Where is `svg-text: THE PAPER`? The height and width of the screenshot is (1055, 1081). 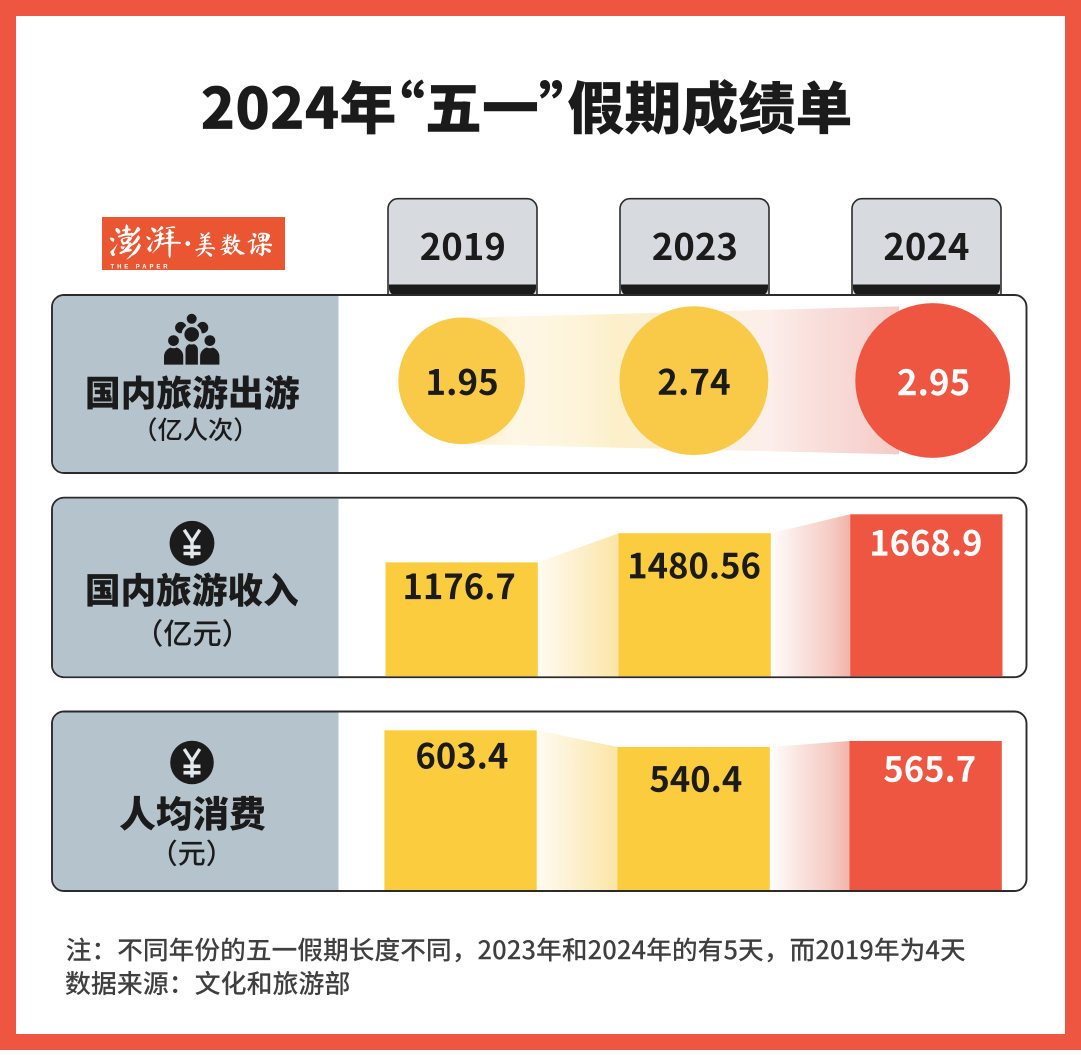 svg-text: THE PAPER is located at coordinates (141, 268).